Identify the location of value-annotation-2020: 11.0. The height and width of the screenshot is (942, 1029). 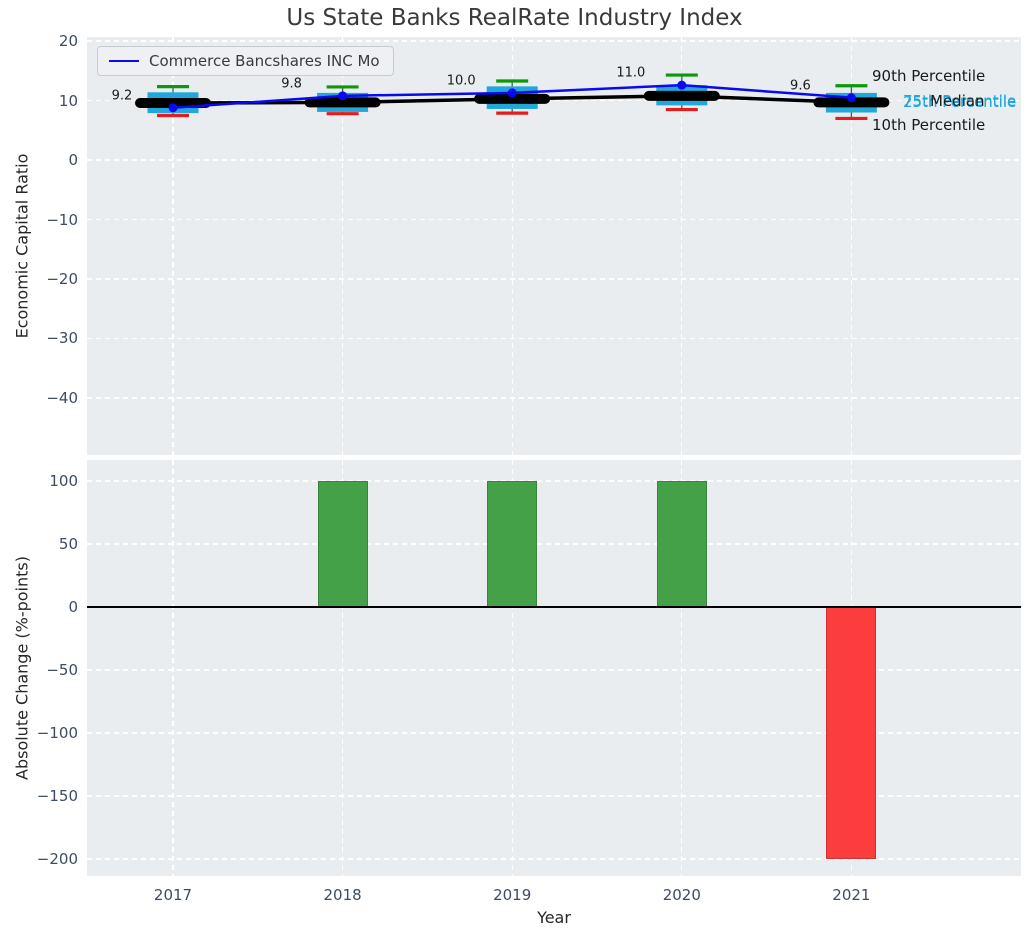
(631, 73).